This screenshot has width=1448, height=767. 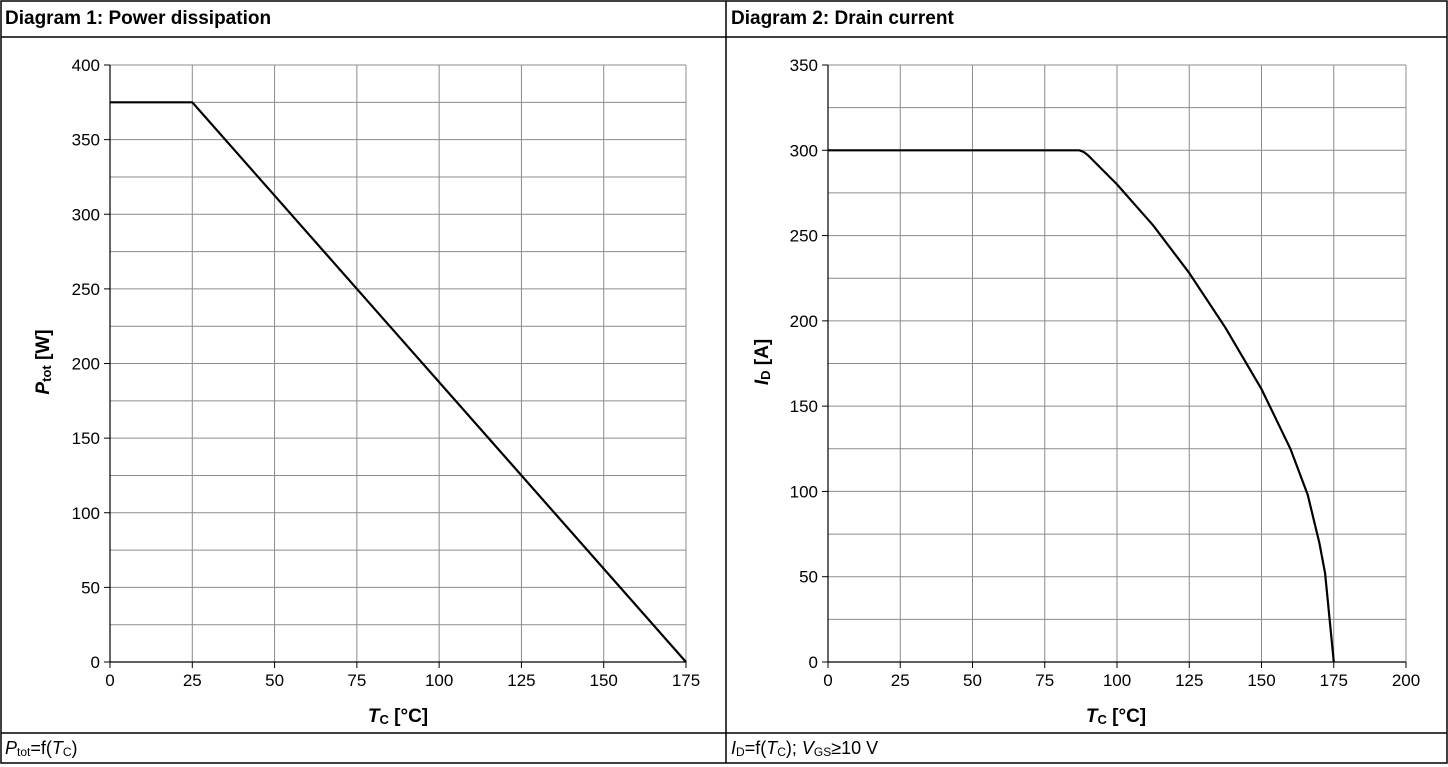 I want to click on left-y-tick-label: 200, so click(x=86, y=364).